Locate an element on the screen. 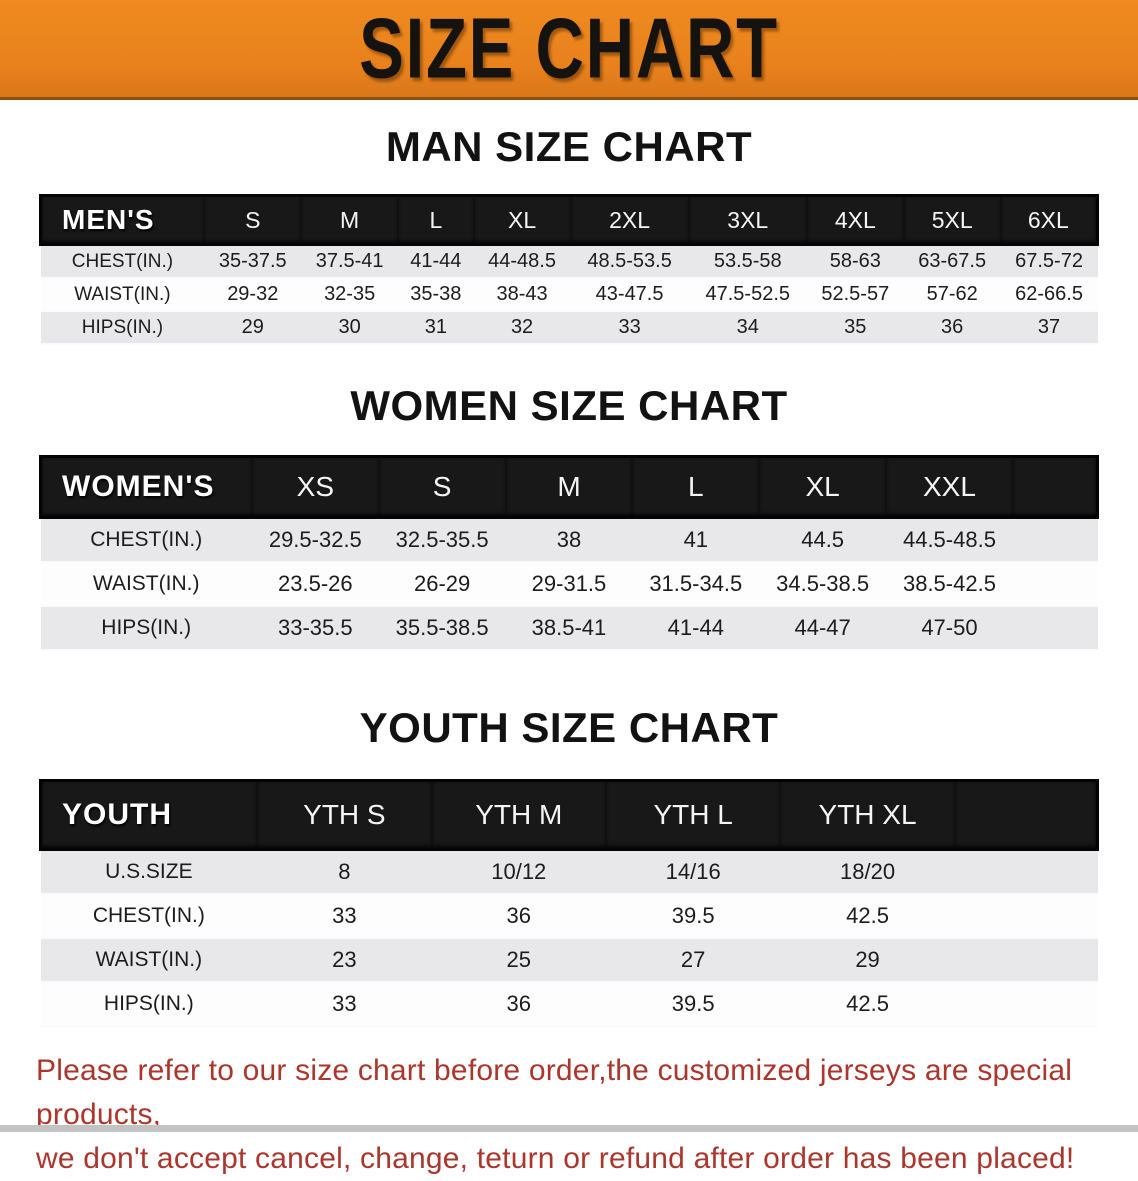 This screenshot has height=1181, width=1138. size-value-cell: 53.5-58 is located at coordinates (747, 261).